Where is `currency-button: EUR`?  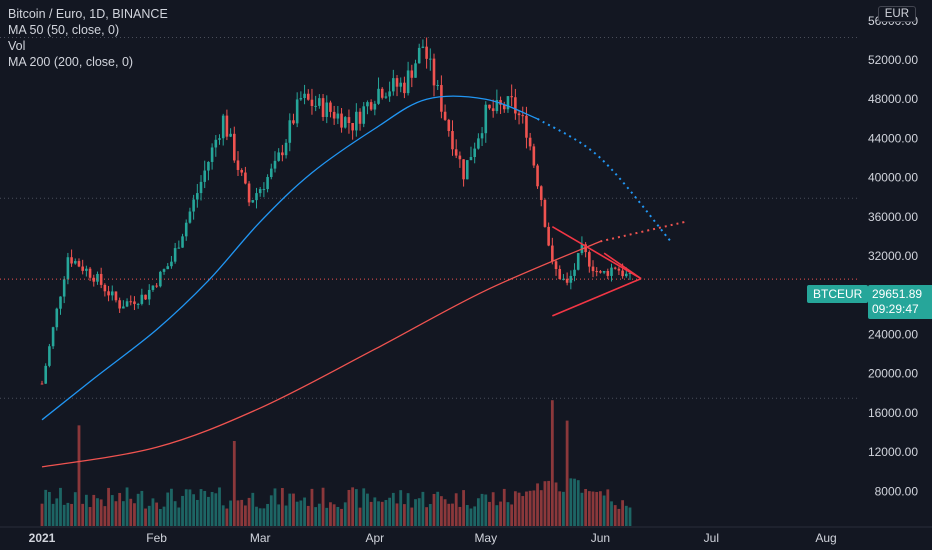
currency-button: EUR is located at coordinates (896, 14).